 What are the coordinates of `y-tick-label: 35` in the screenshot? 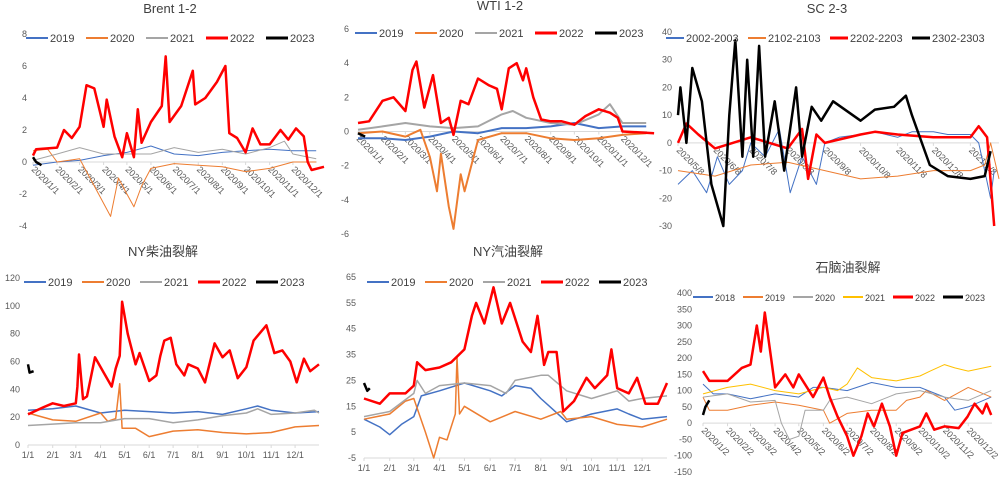 It's located at (351, 355).